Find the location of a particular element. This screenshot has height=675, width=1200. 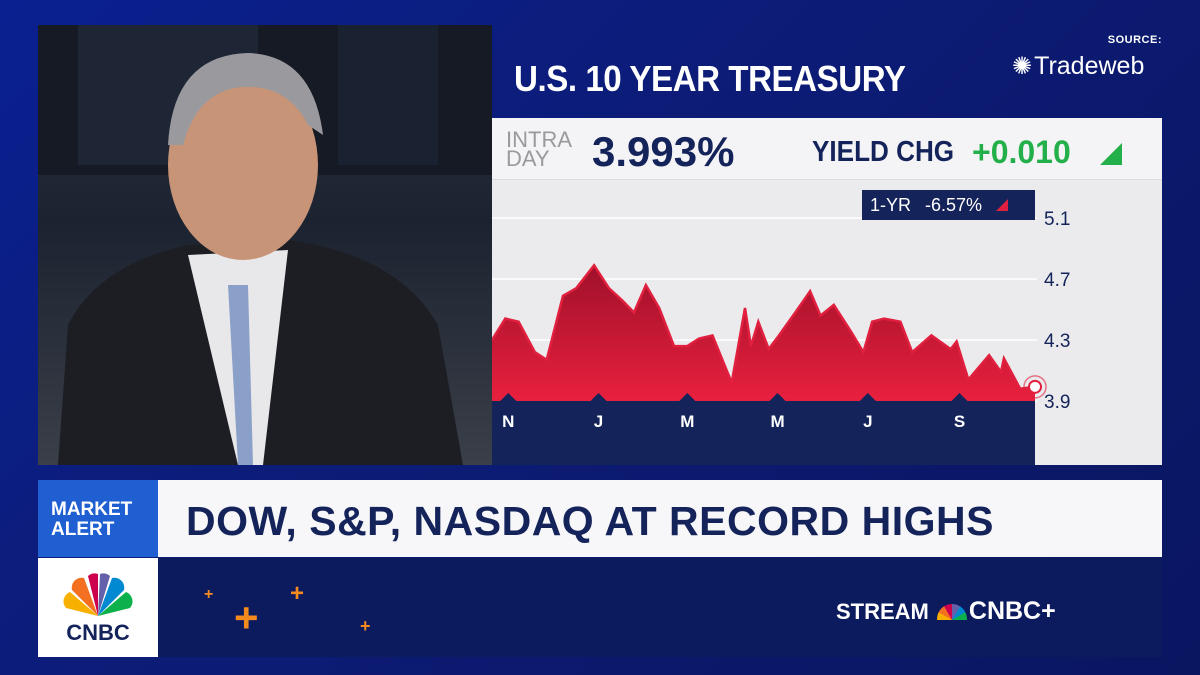

source-name: Tradeweb is located at coordinates (1089, 66).